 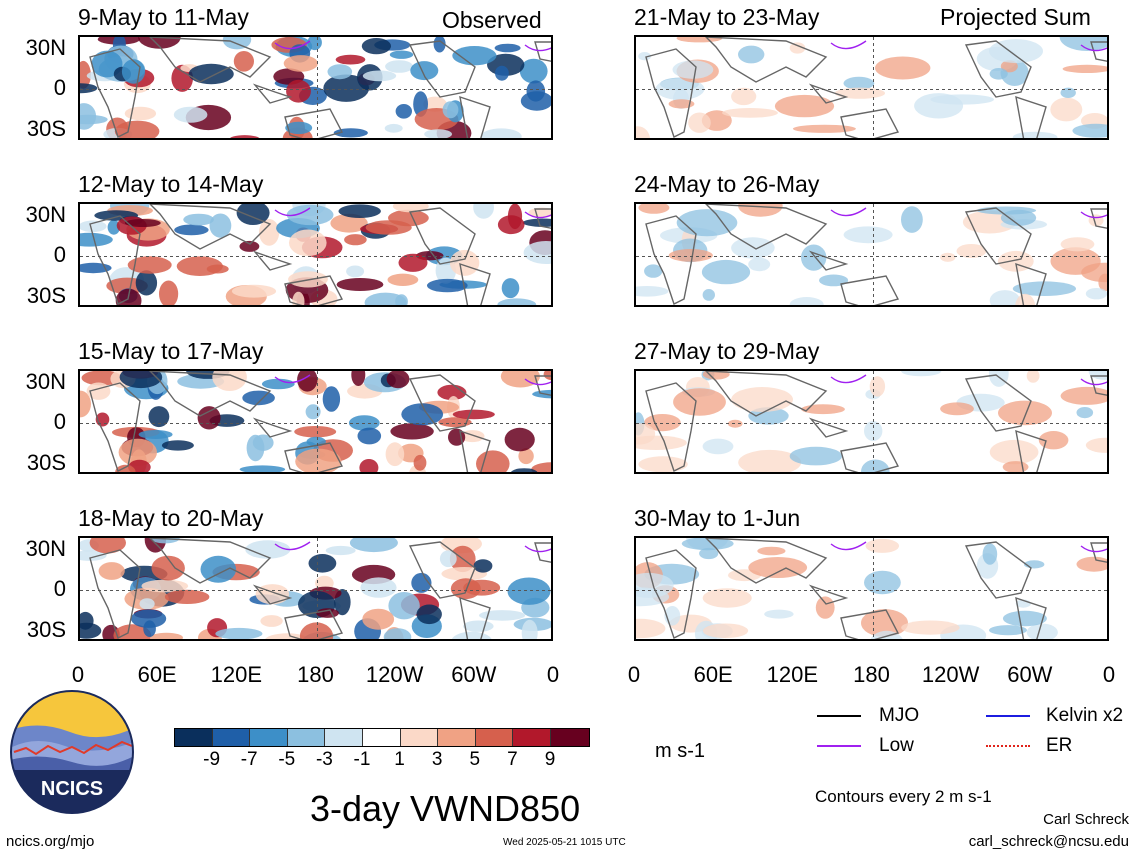 I want to click on panel-title-proj-1: 21-May to 23-May, so click(x=727, y=17).